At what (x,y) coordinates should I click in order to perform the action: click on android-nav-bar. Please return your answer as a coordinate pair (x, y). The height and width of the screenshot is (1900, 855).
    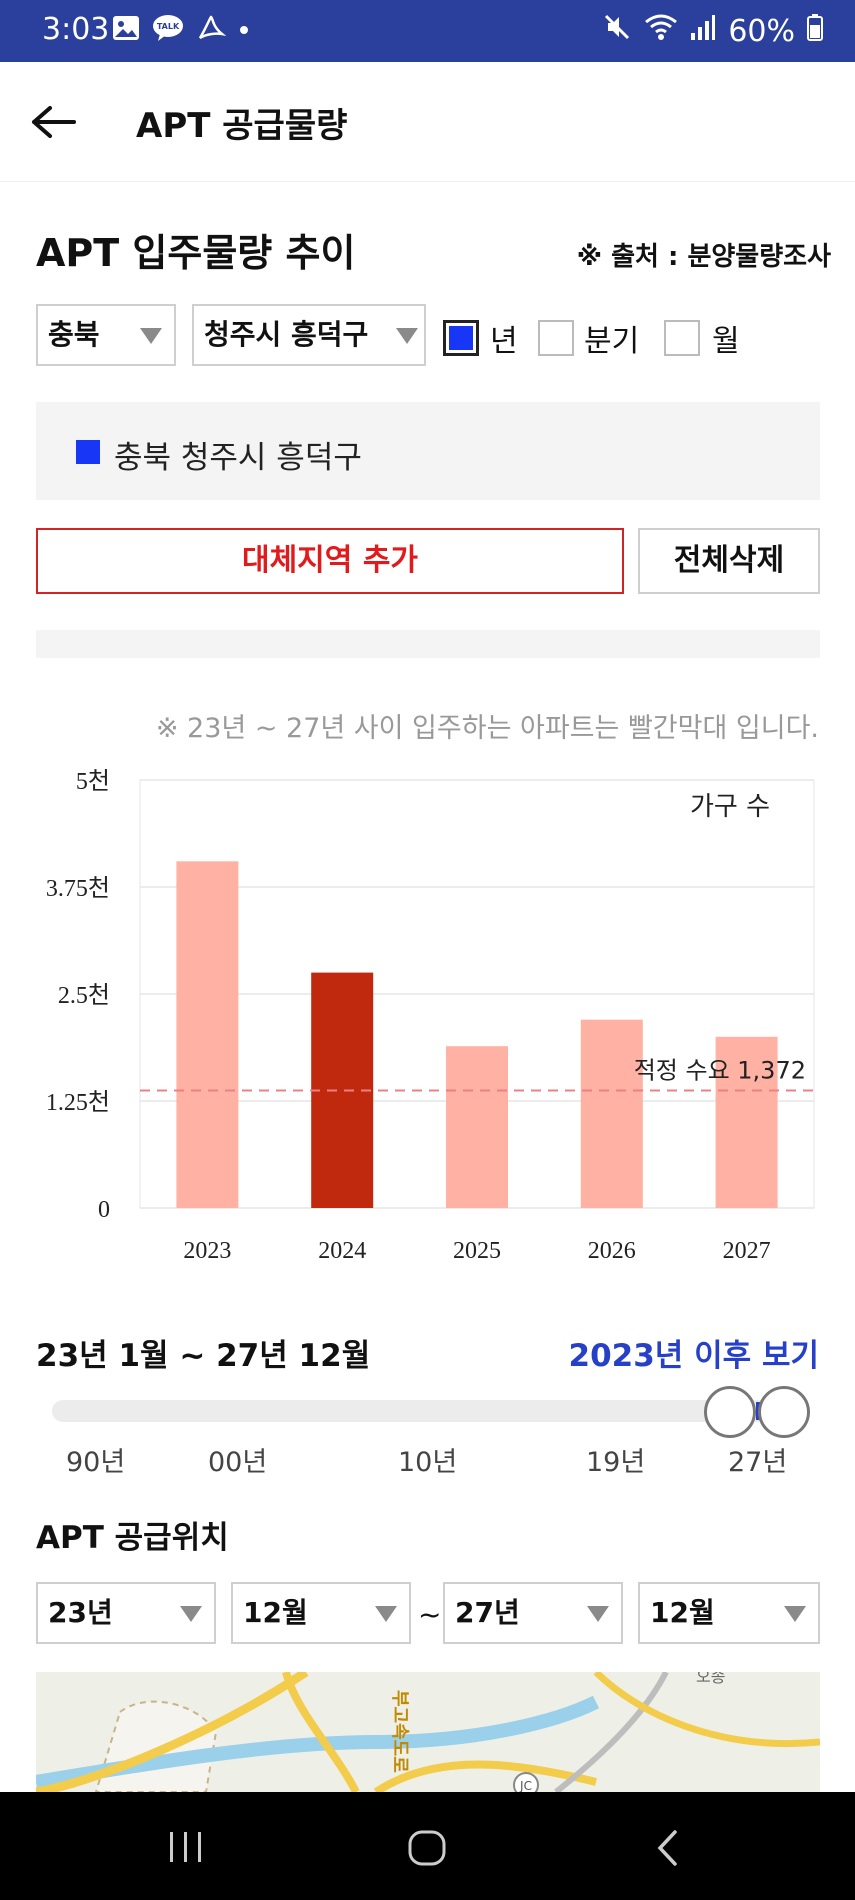
    Looking at the image, I should click on (427, 1846).